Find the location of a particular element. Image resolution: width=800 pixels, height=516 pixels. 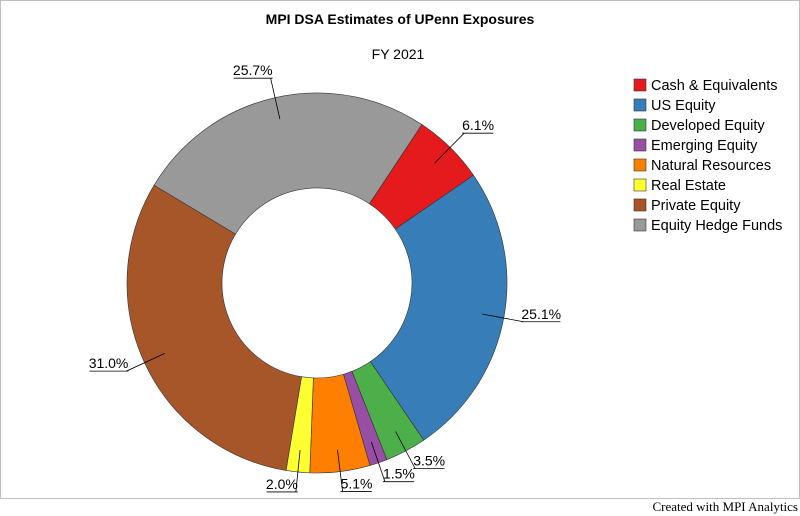

slice-value-label: 3.5% is located at coordinates (429, 461).